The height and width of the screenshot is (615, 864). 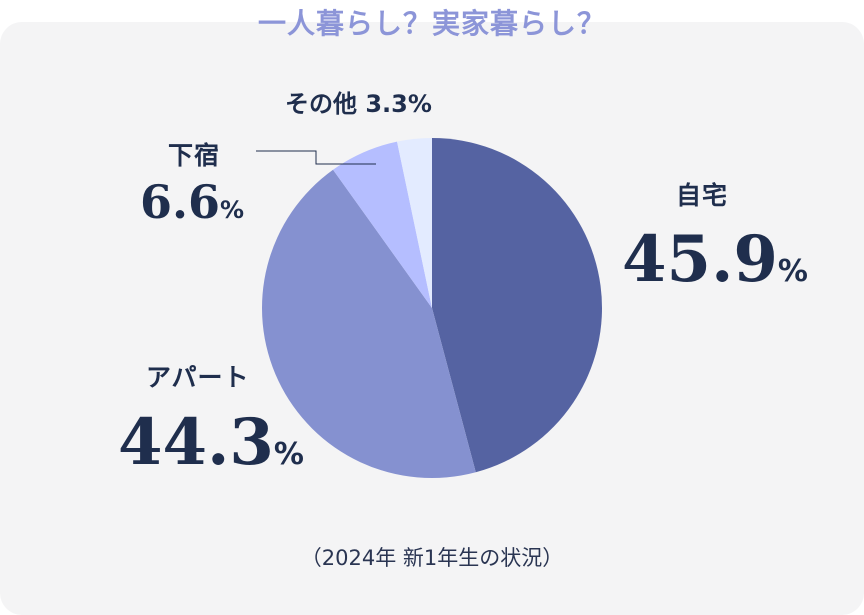 I want to click on slice-label-geshuku: 下宿, so click(x=194, y=155).